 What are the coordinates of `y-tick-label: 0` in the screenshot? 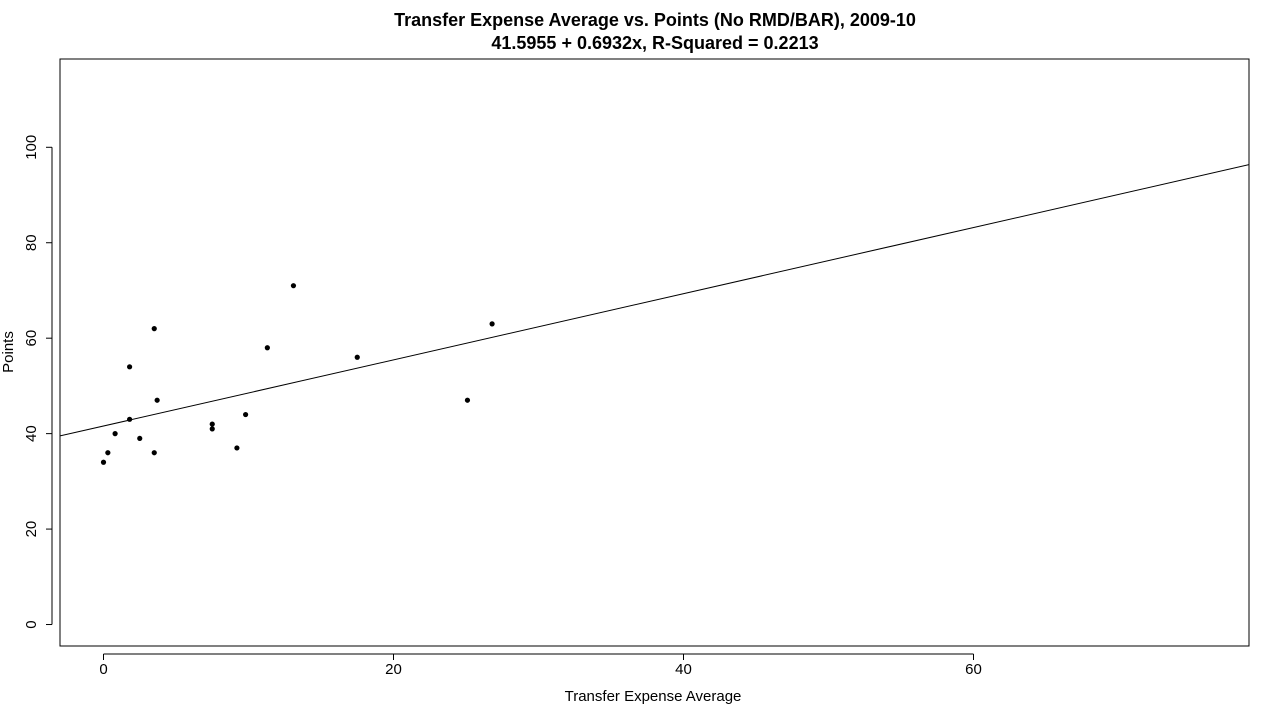 It's located at (31, 624).